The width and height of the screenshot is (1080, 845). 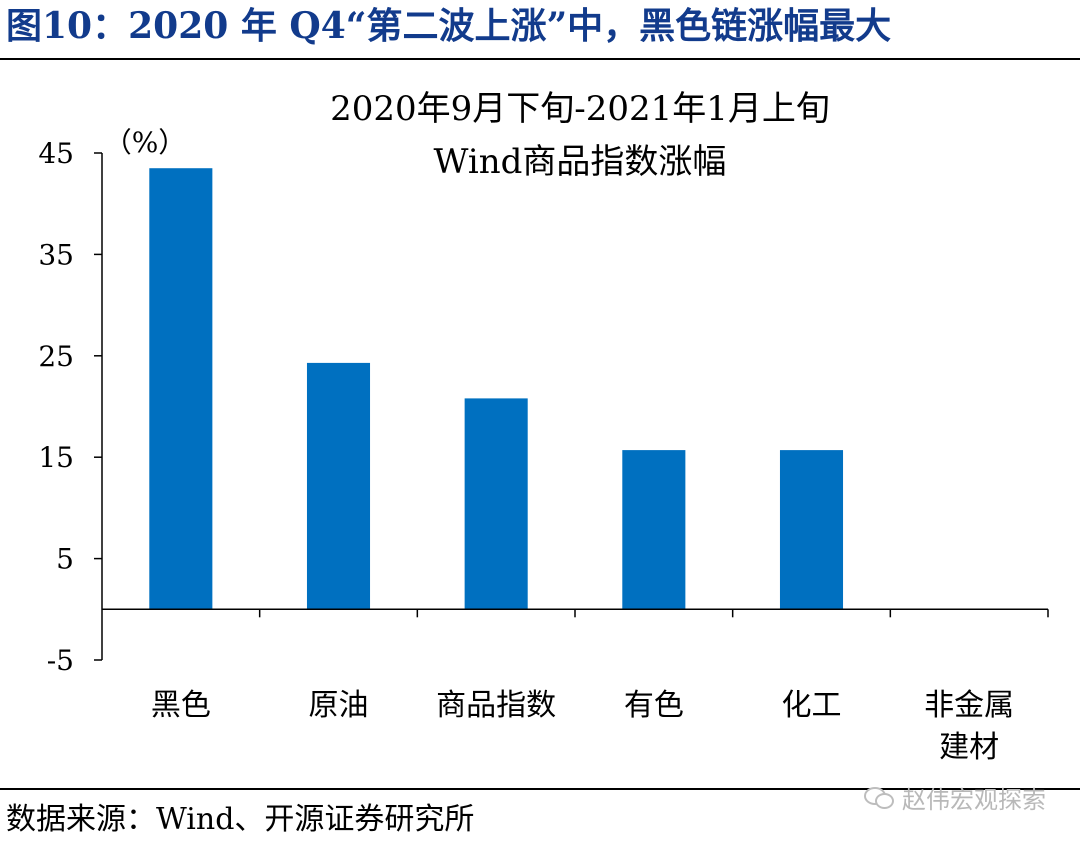 I want to click on y-tick-label-4: 5, so click(x=65, y=559).